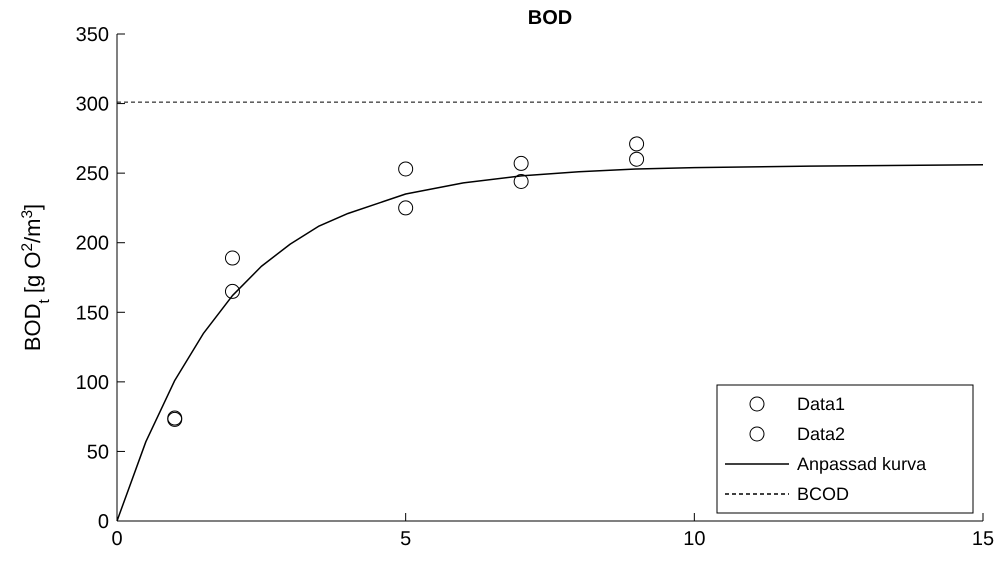  Describe the element at coordinates (862, 464) in the screenshot. I see `legend-label: Anpassad kurva` at that location.